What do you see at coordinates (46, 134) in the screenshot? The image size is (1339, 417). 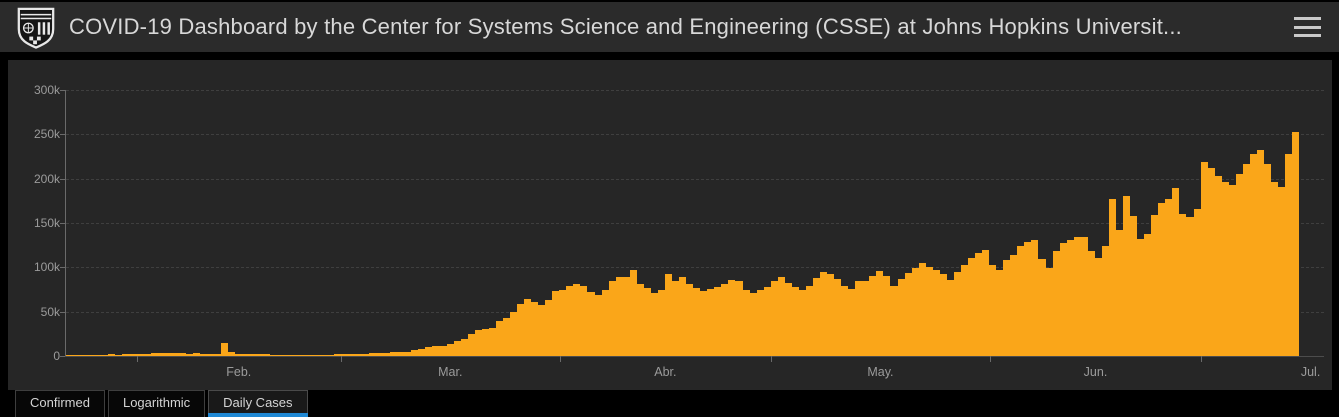 I see `y-tick-label: 250k` at bounding box center [46, 134].